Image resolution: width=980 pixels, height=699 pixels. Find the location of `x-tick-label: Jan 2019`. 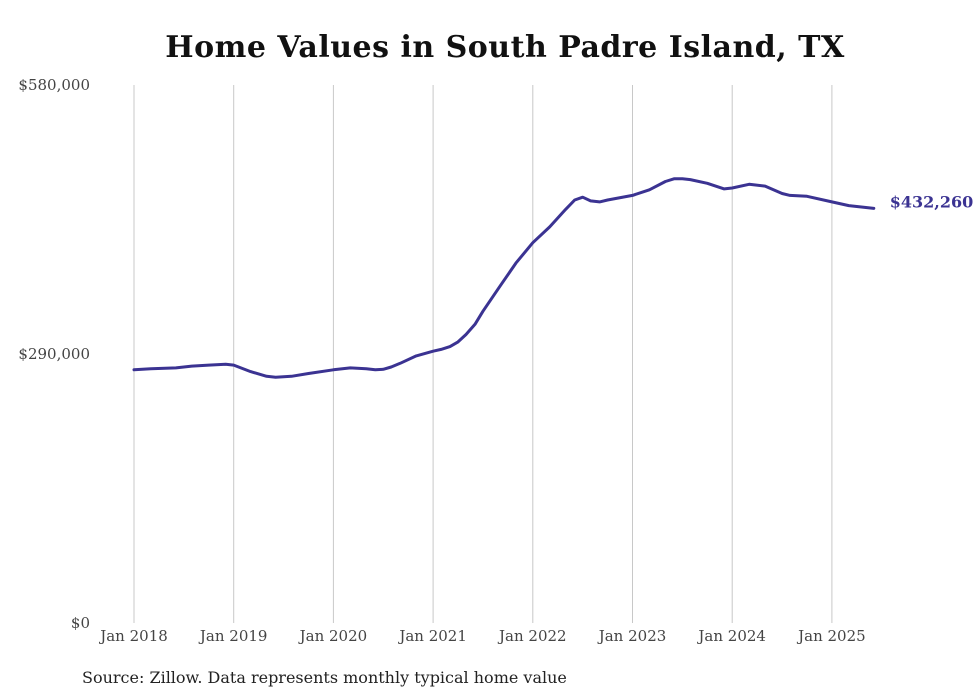

x-tick-label: Jan 2019 is located at coordinates (233, 636).